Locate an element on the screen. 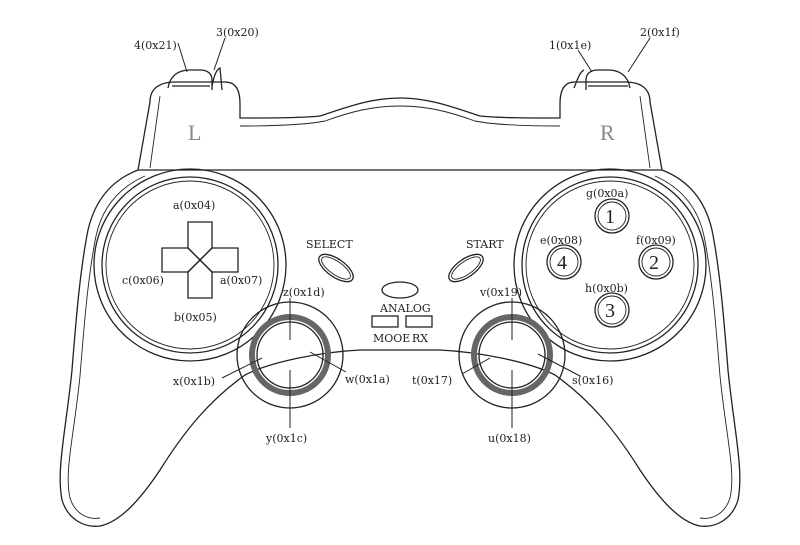 Image resolution: width=800 pixels, height=545 pixels. left-grip-outer is located at coordinates (190, 265).